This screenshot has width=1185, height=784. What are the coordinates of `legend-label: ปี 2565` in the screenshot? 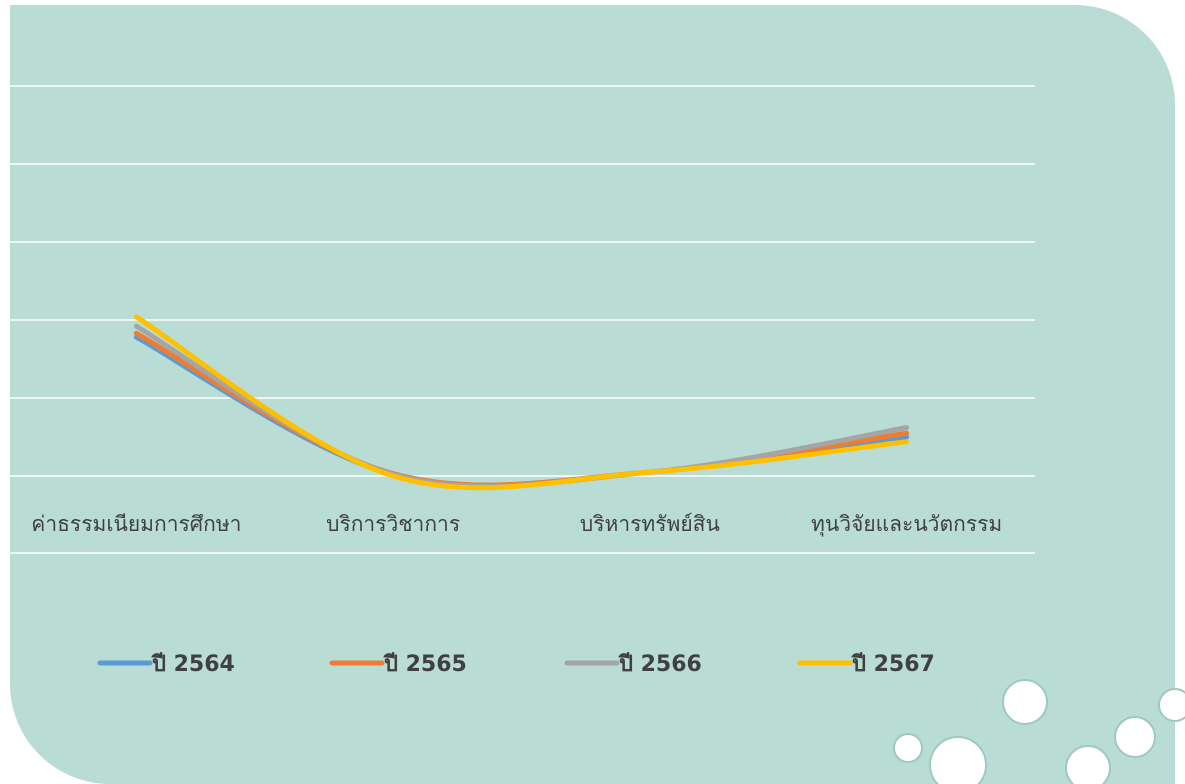 It's located at (425, 664).